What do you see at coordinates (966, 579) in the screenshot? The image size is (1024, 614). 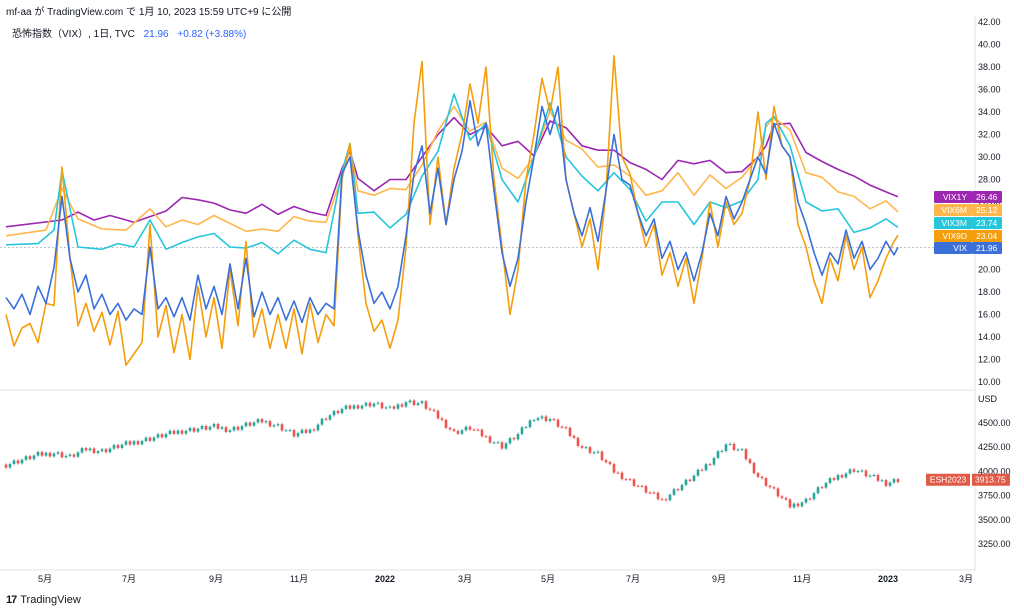 I see `x-tick-label: 3月` at bounding box center [966, 579].